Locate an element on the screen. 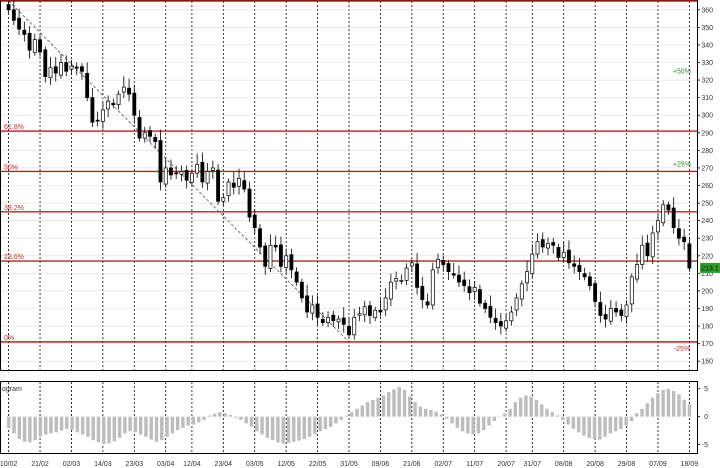 Image resolution: width=720 pixels, height=468 pixels. y-tick-label: 190 is located at coordinates (707, 309).